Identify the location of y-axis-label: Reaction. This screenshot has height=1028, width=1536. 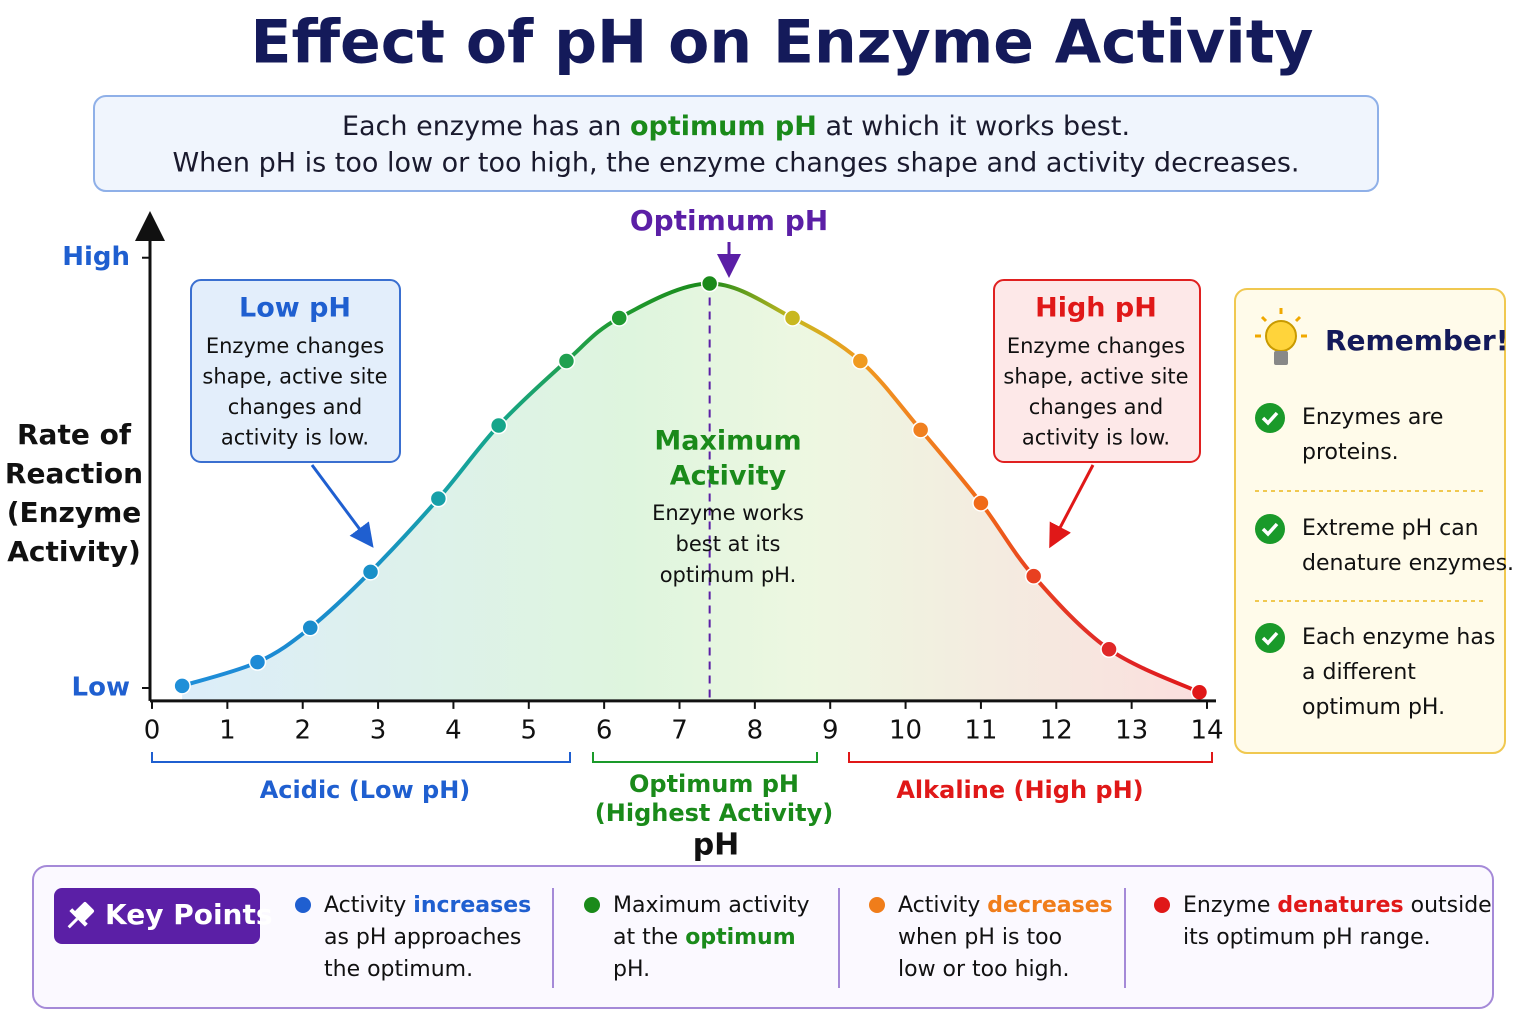
(74, 473).